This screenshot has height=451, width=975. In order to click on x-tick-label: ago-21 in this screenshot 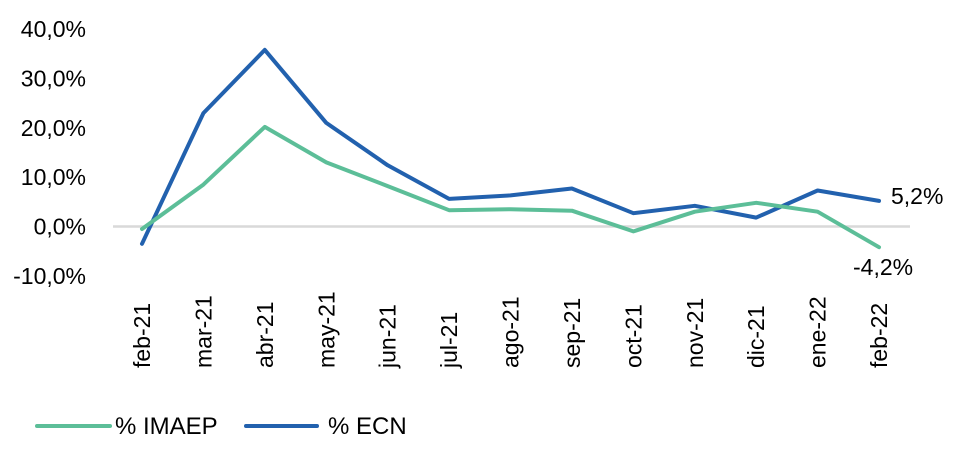, I will do `click(511, 332)`.